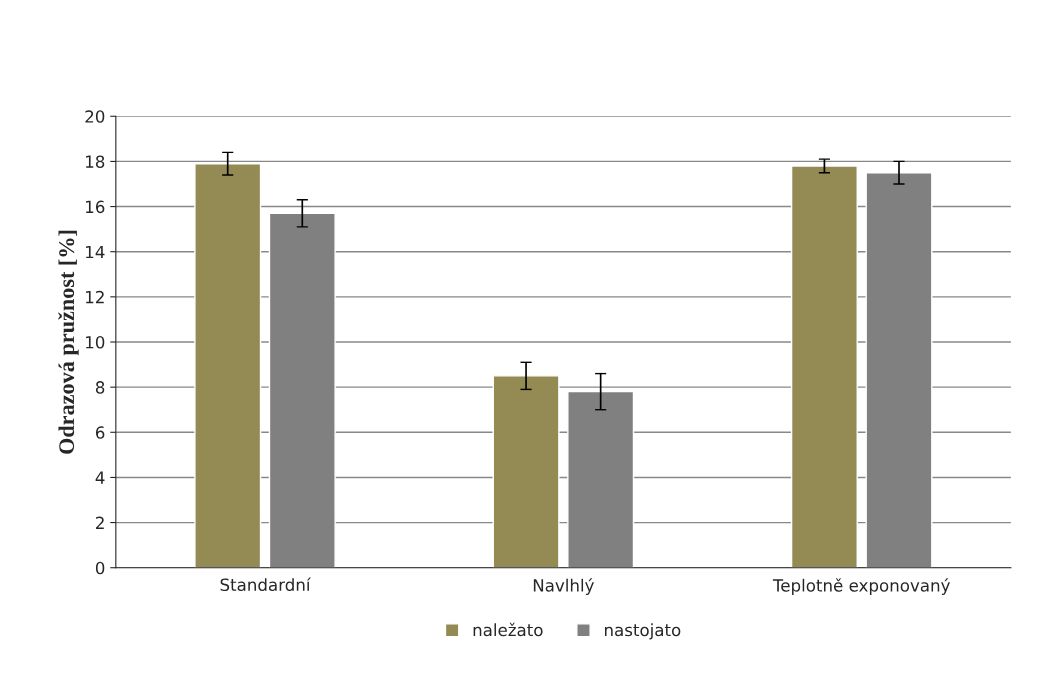  Describe the element at coordinates (265, 584) in the screenshot. I see `x-tick-label: Standardní` at that location.